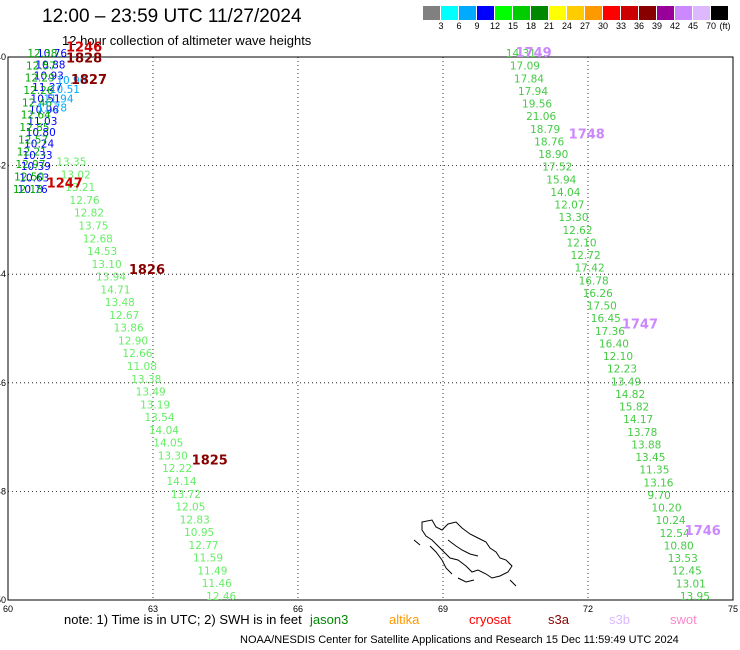 This screenshot has height=650, width=740. Describe the element at coordinates (195, 520) in the screenshot. I see `wave-height-value: 12.83` at that location.